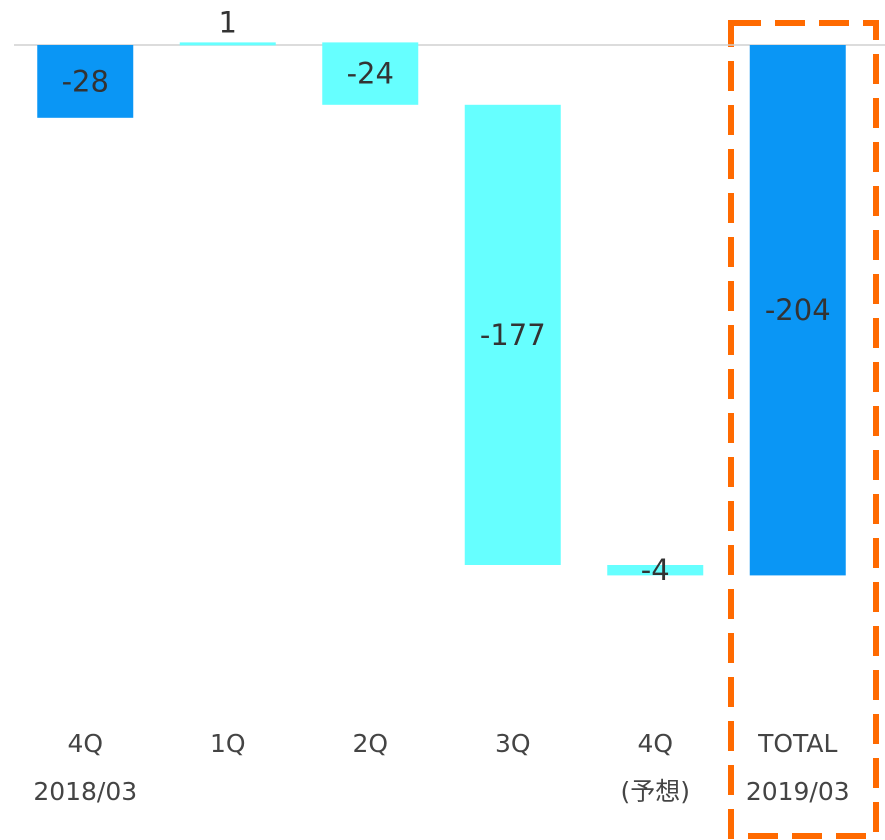 Image resolution: width=885 pixels, height=840 pixels. Describe the element at coordinates (797, 743) in the screenshot. I see `x-tick-label: TOTAL` at that location.